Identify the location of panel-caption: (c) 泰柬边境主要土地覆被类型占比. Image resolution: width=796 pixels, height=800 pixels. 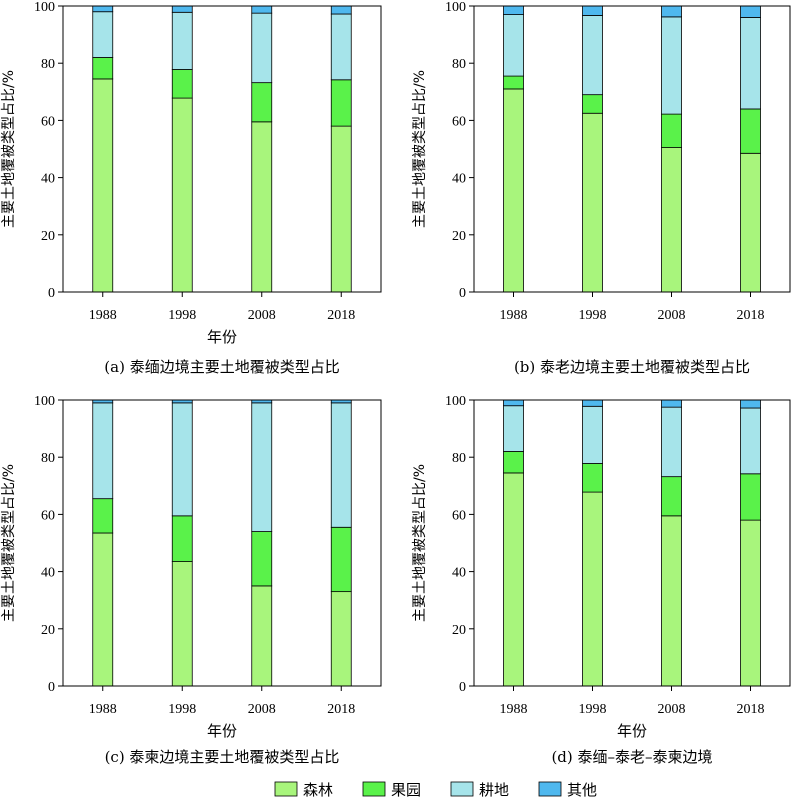
(222, 757).